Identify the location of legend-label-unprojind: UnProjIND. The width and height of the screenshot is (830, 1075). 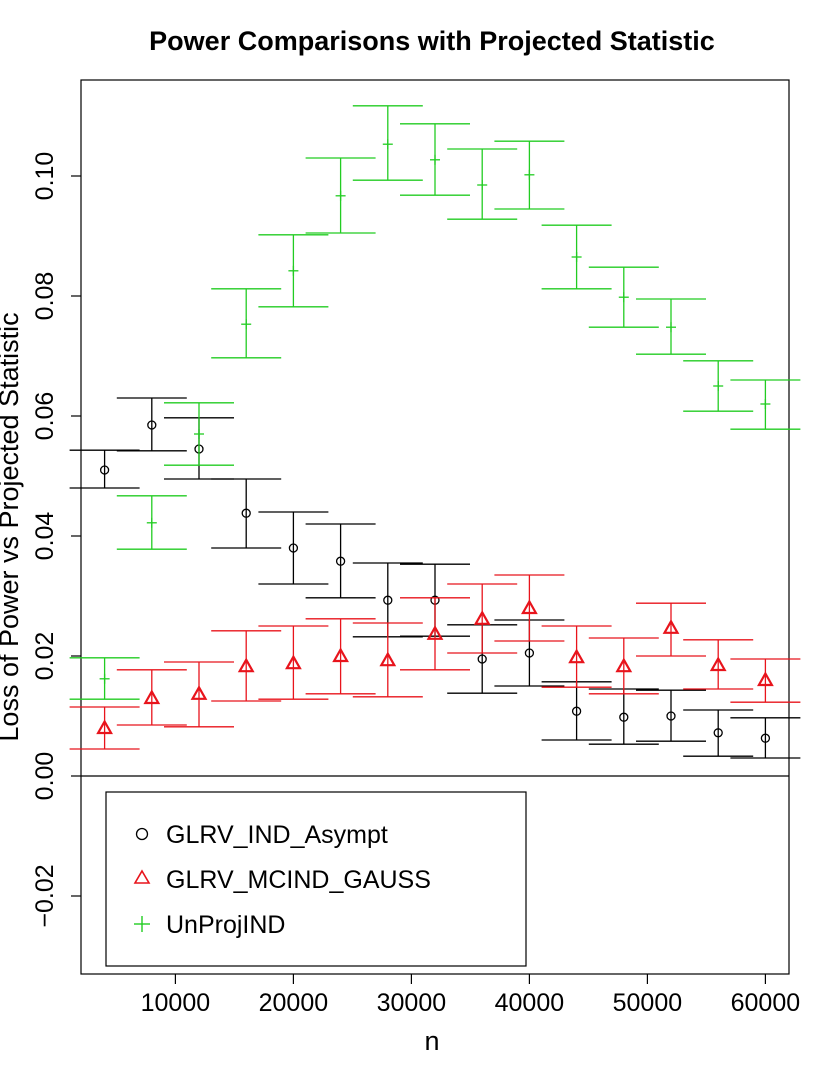
(225, 925).